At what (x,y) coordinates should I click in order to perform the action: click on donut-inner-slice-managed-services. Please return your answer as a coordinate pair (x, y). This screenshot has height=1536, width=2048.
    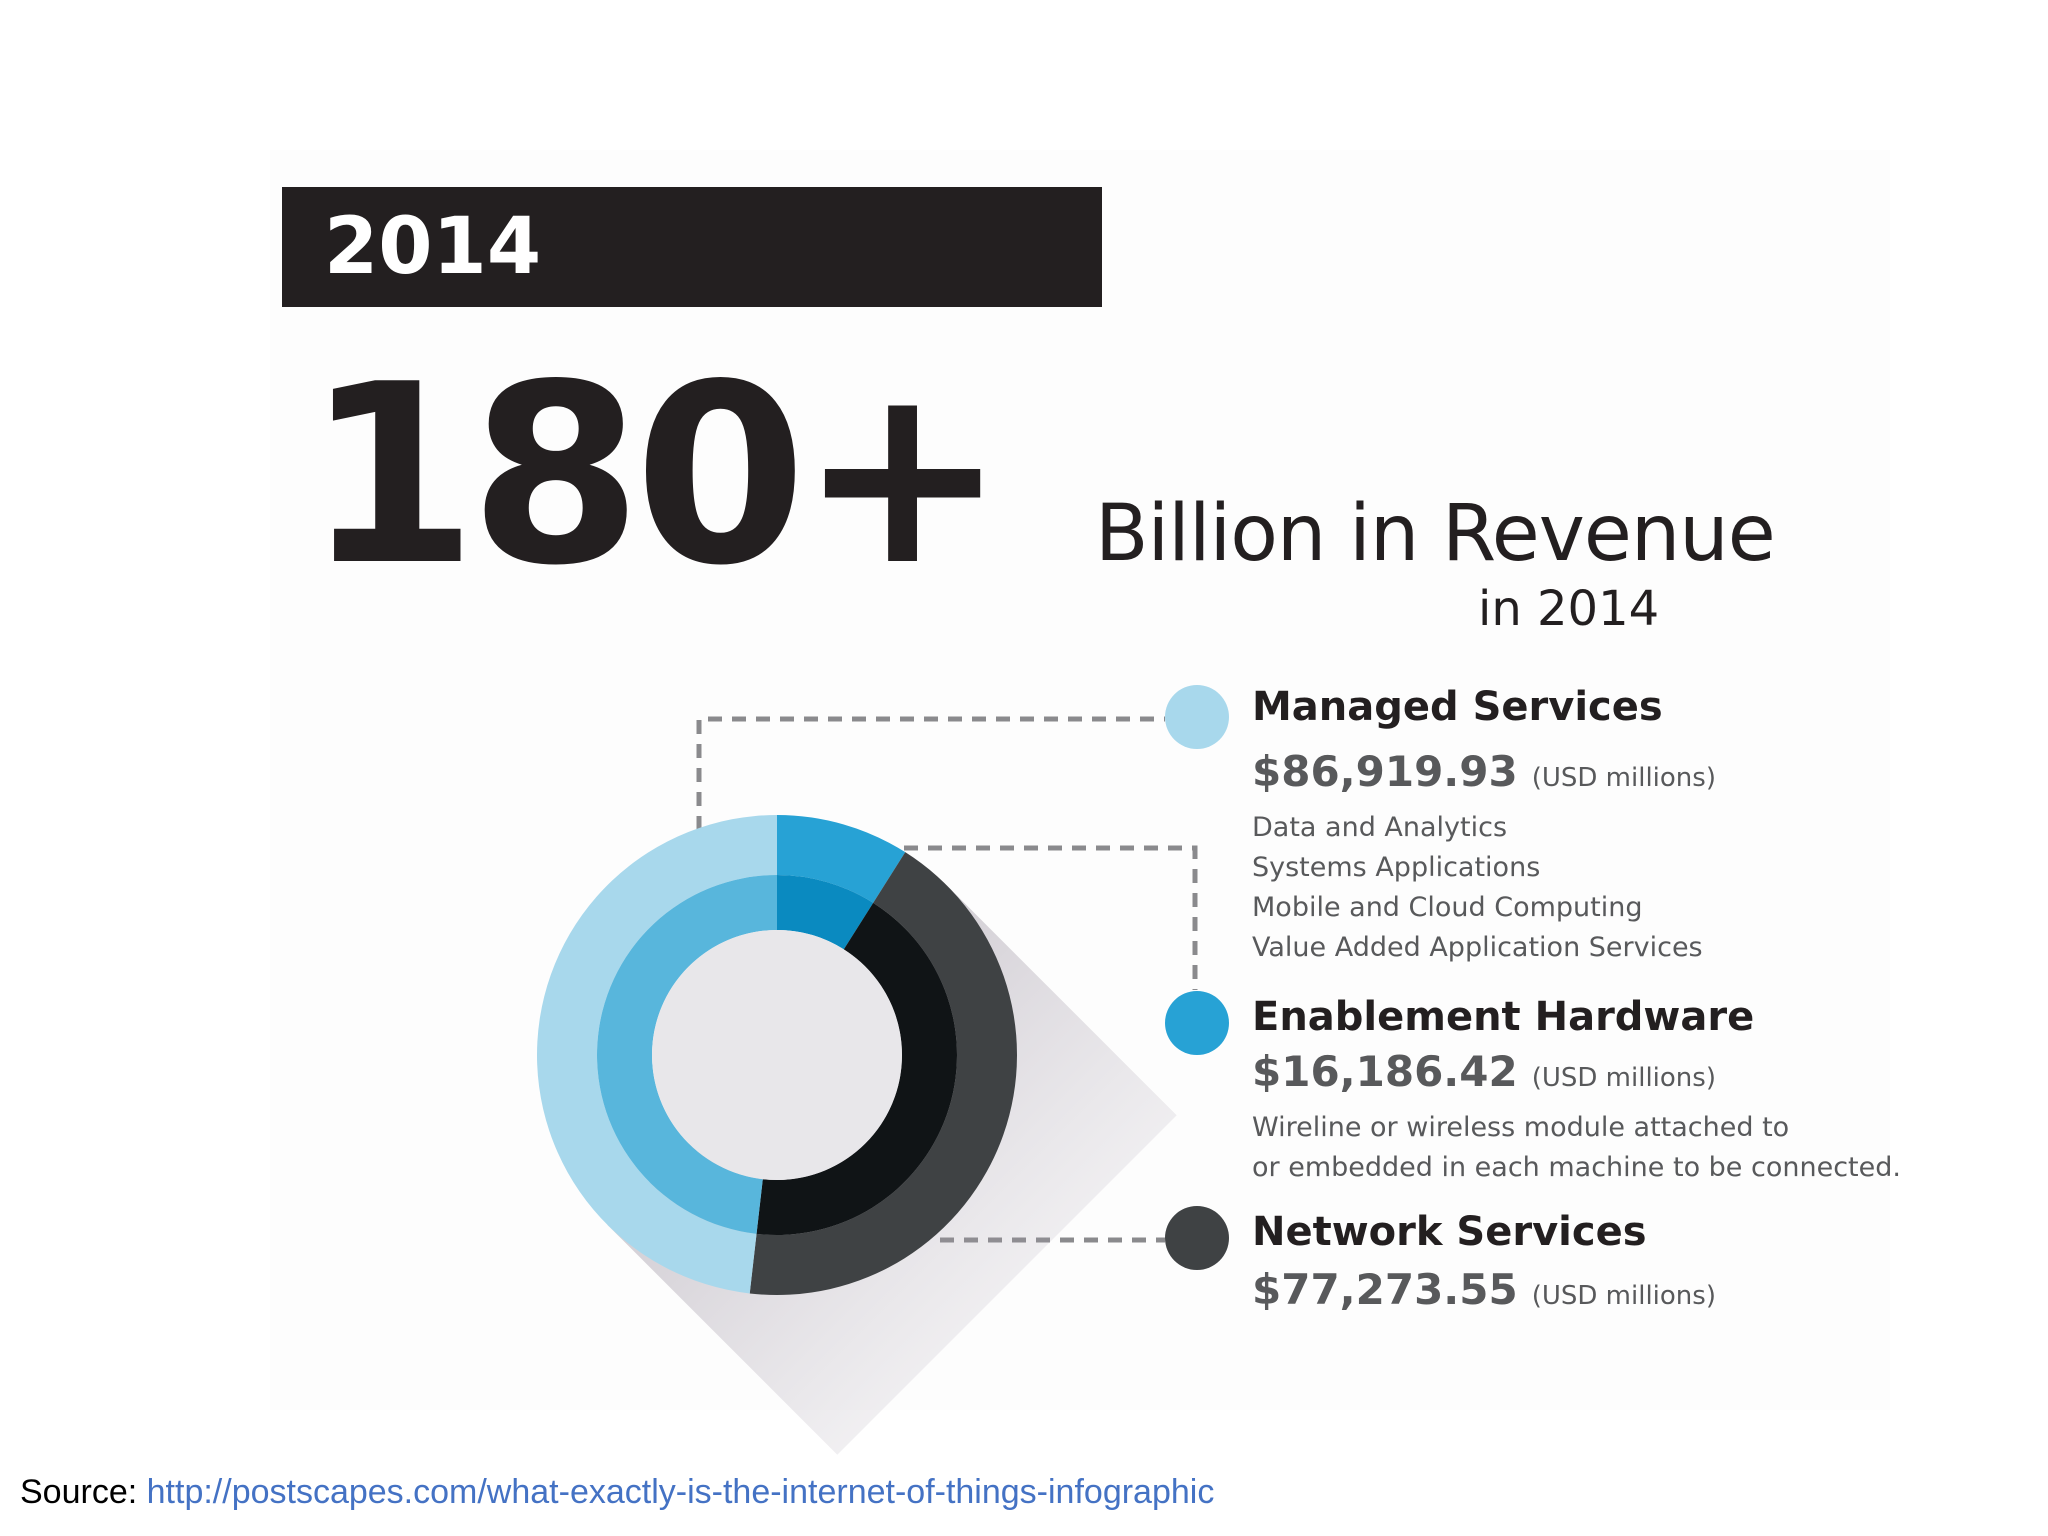
    Looking at the image, I should click on (686, 1054).